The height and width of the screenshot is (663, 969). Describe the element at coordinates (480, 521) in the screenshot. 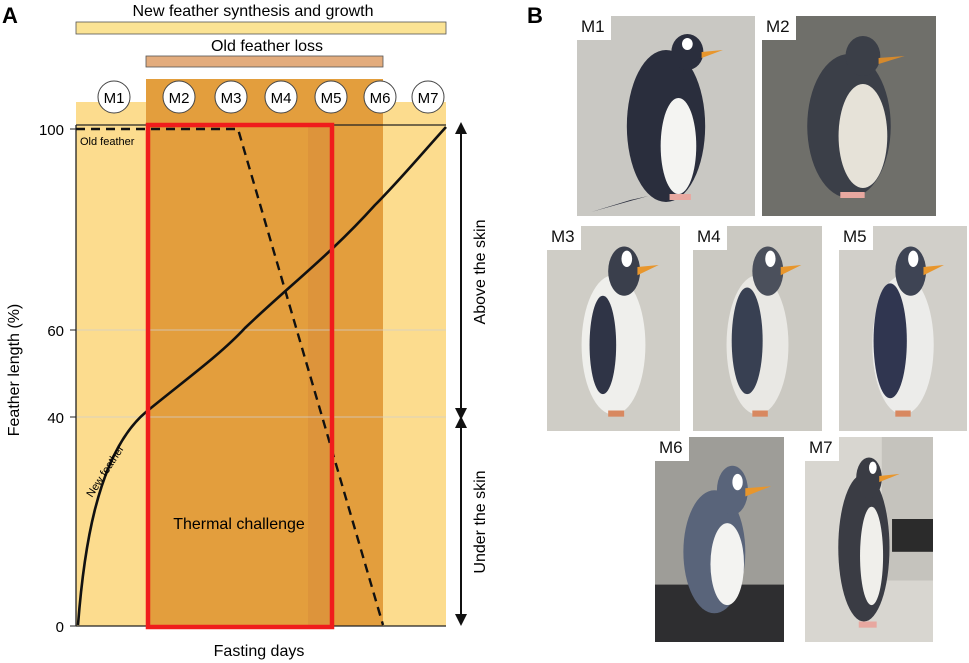

I see `under-skin-label: Under the skin` at that location.